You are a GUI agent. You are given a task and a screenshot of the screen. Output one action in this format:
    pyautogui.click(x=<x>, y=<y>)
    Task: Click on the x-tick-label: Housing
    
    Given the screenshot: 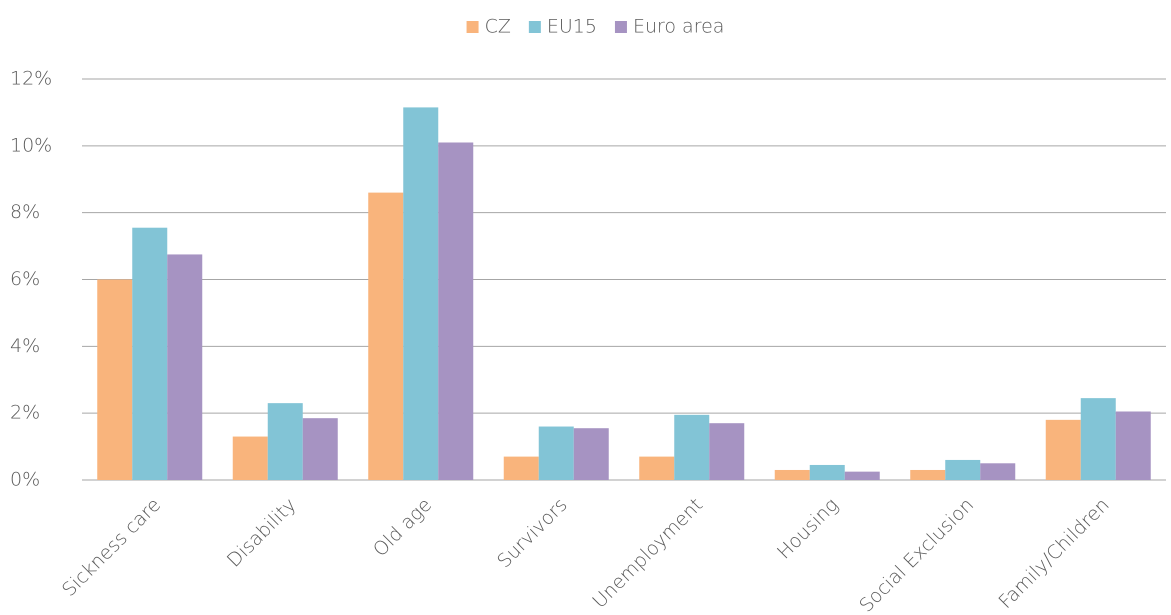 What is the action you would take?
    pyautogui.click(x=808, y=529)
    